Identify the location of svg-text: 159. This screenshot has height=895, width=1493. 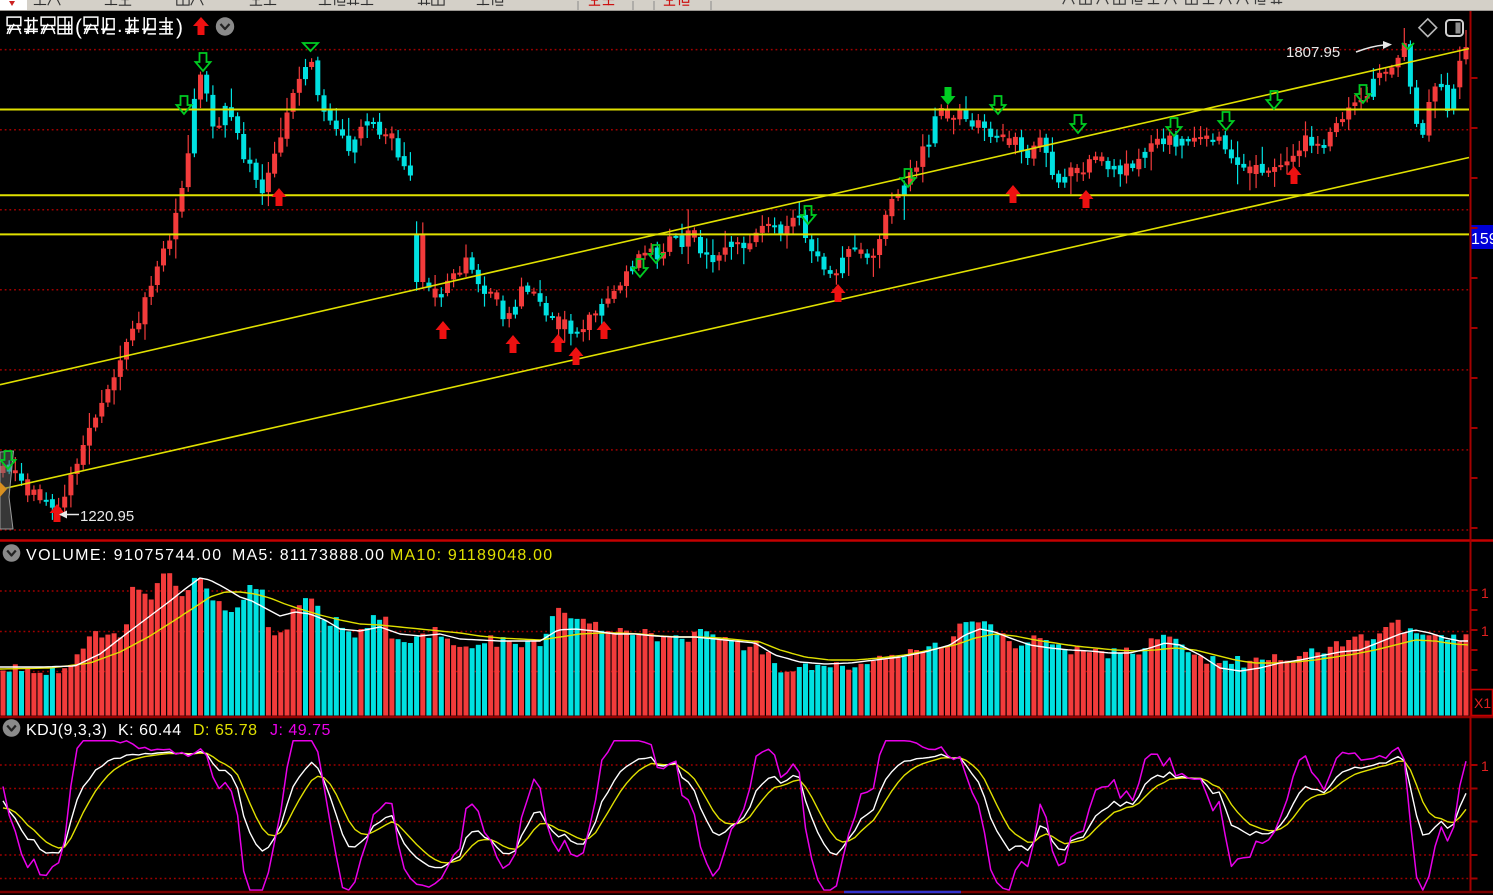
(1482, 239).